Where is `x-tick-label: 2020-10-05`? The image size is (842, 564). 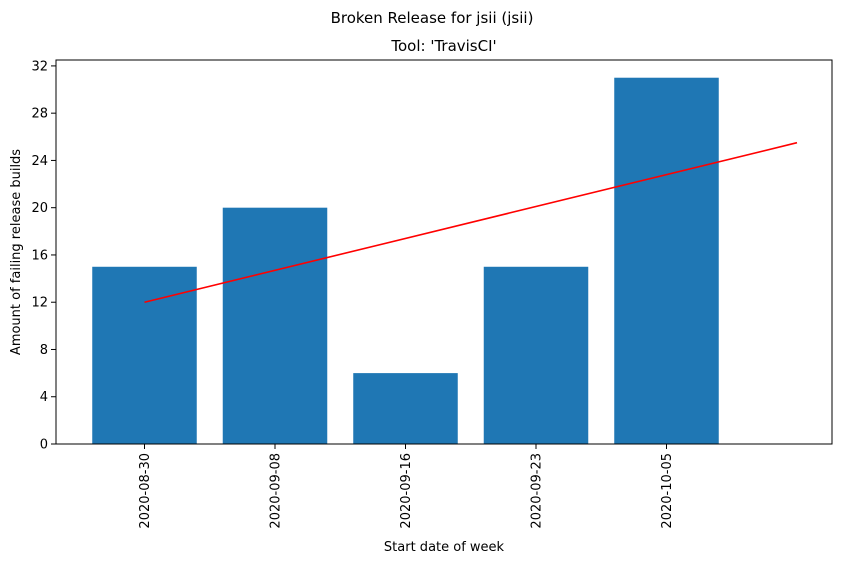
x-tick-label: 2020-10-05 is located at coordinates (667, 491).